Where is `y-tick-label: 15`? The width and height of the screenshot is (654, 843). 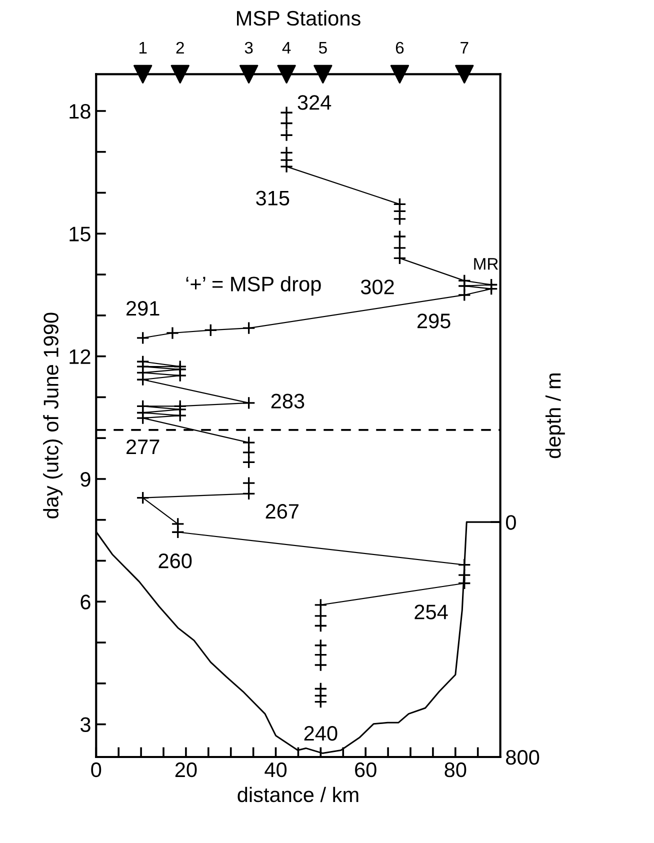 y-tick-label: 15 is located at coordinates (80, 234).